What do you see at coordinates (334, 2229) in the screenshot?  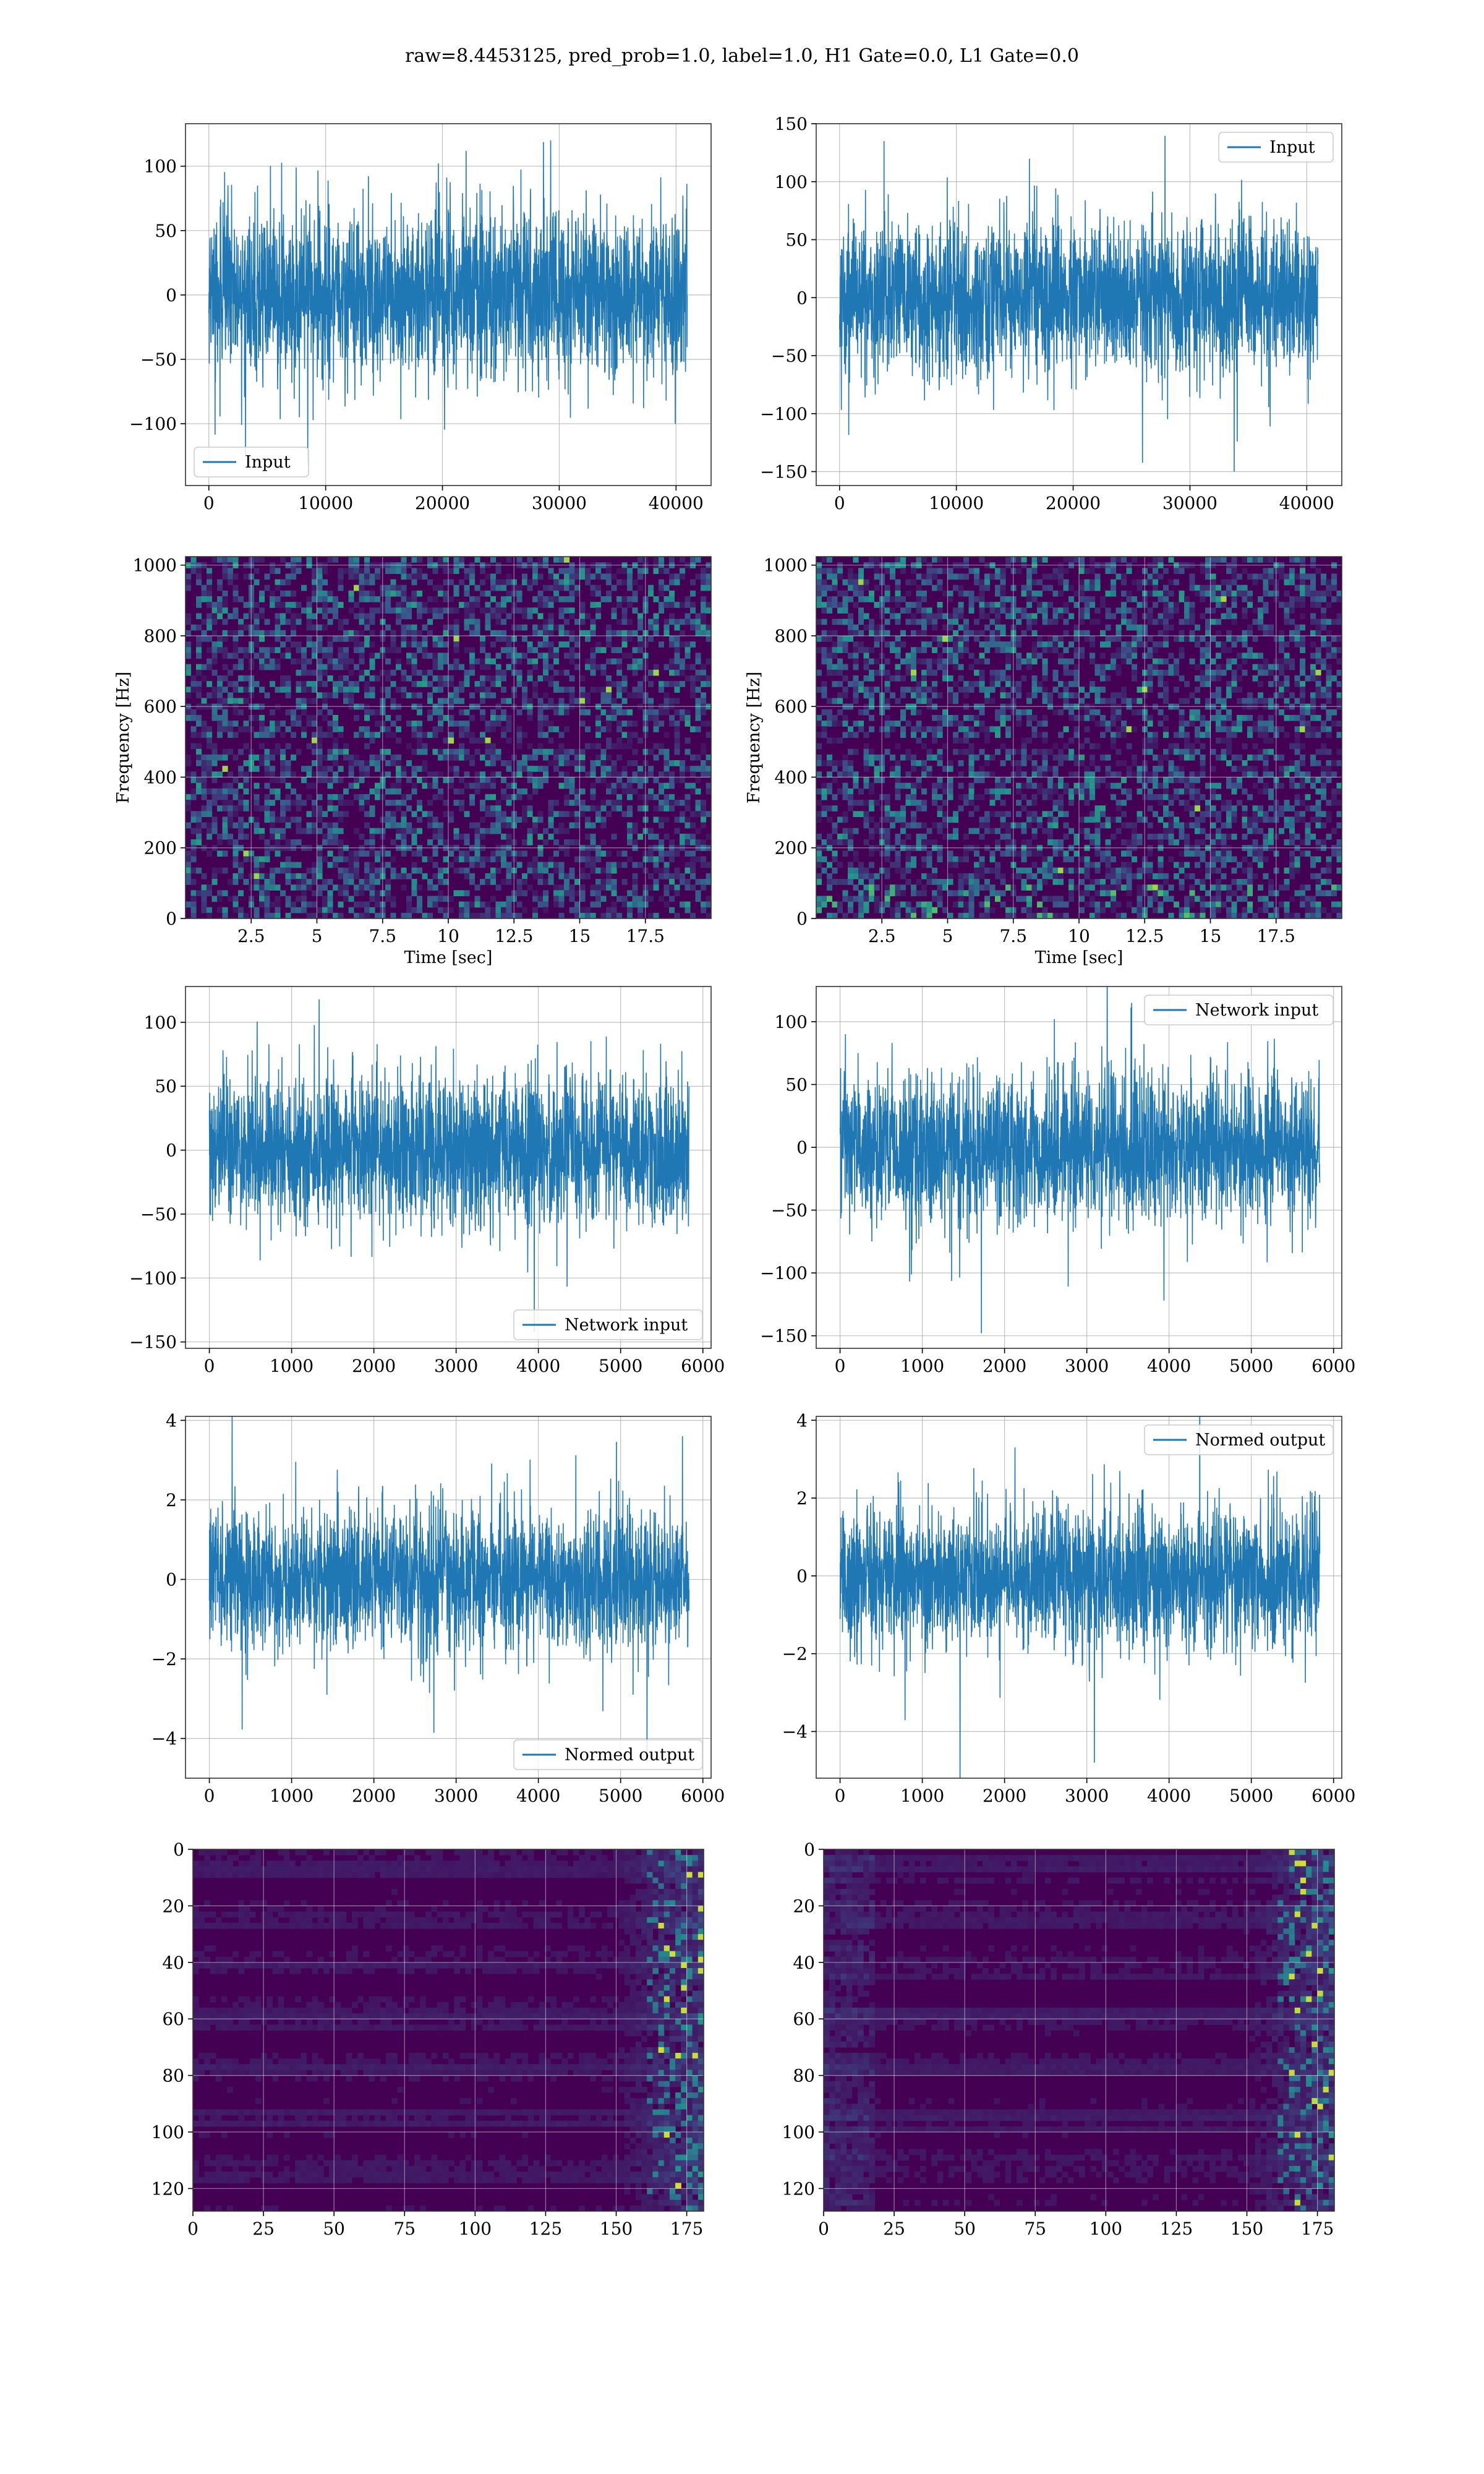 I see `x-tick-label: 50` at bounding box center [334, 2229].